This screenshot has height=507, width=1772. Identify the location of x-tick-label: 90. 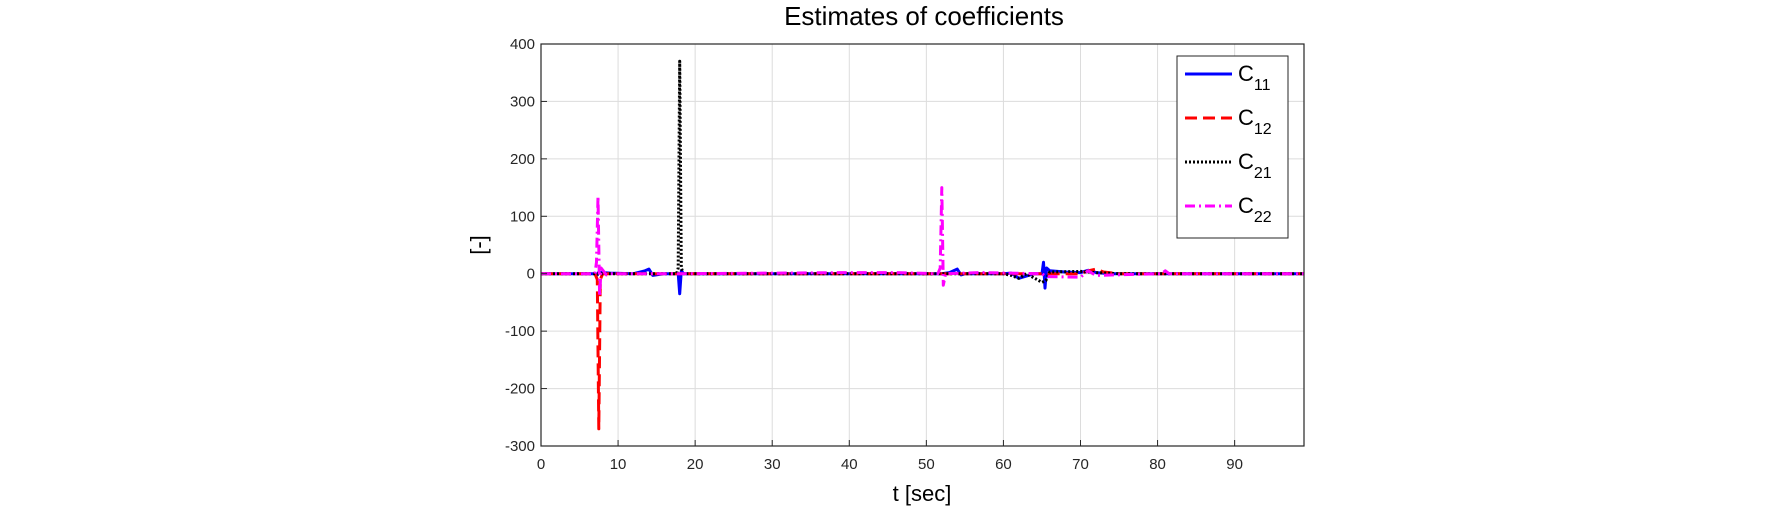
(1234, 464).